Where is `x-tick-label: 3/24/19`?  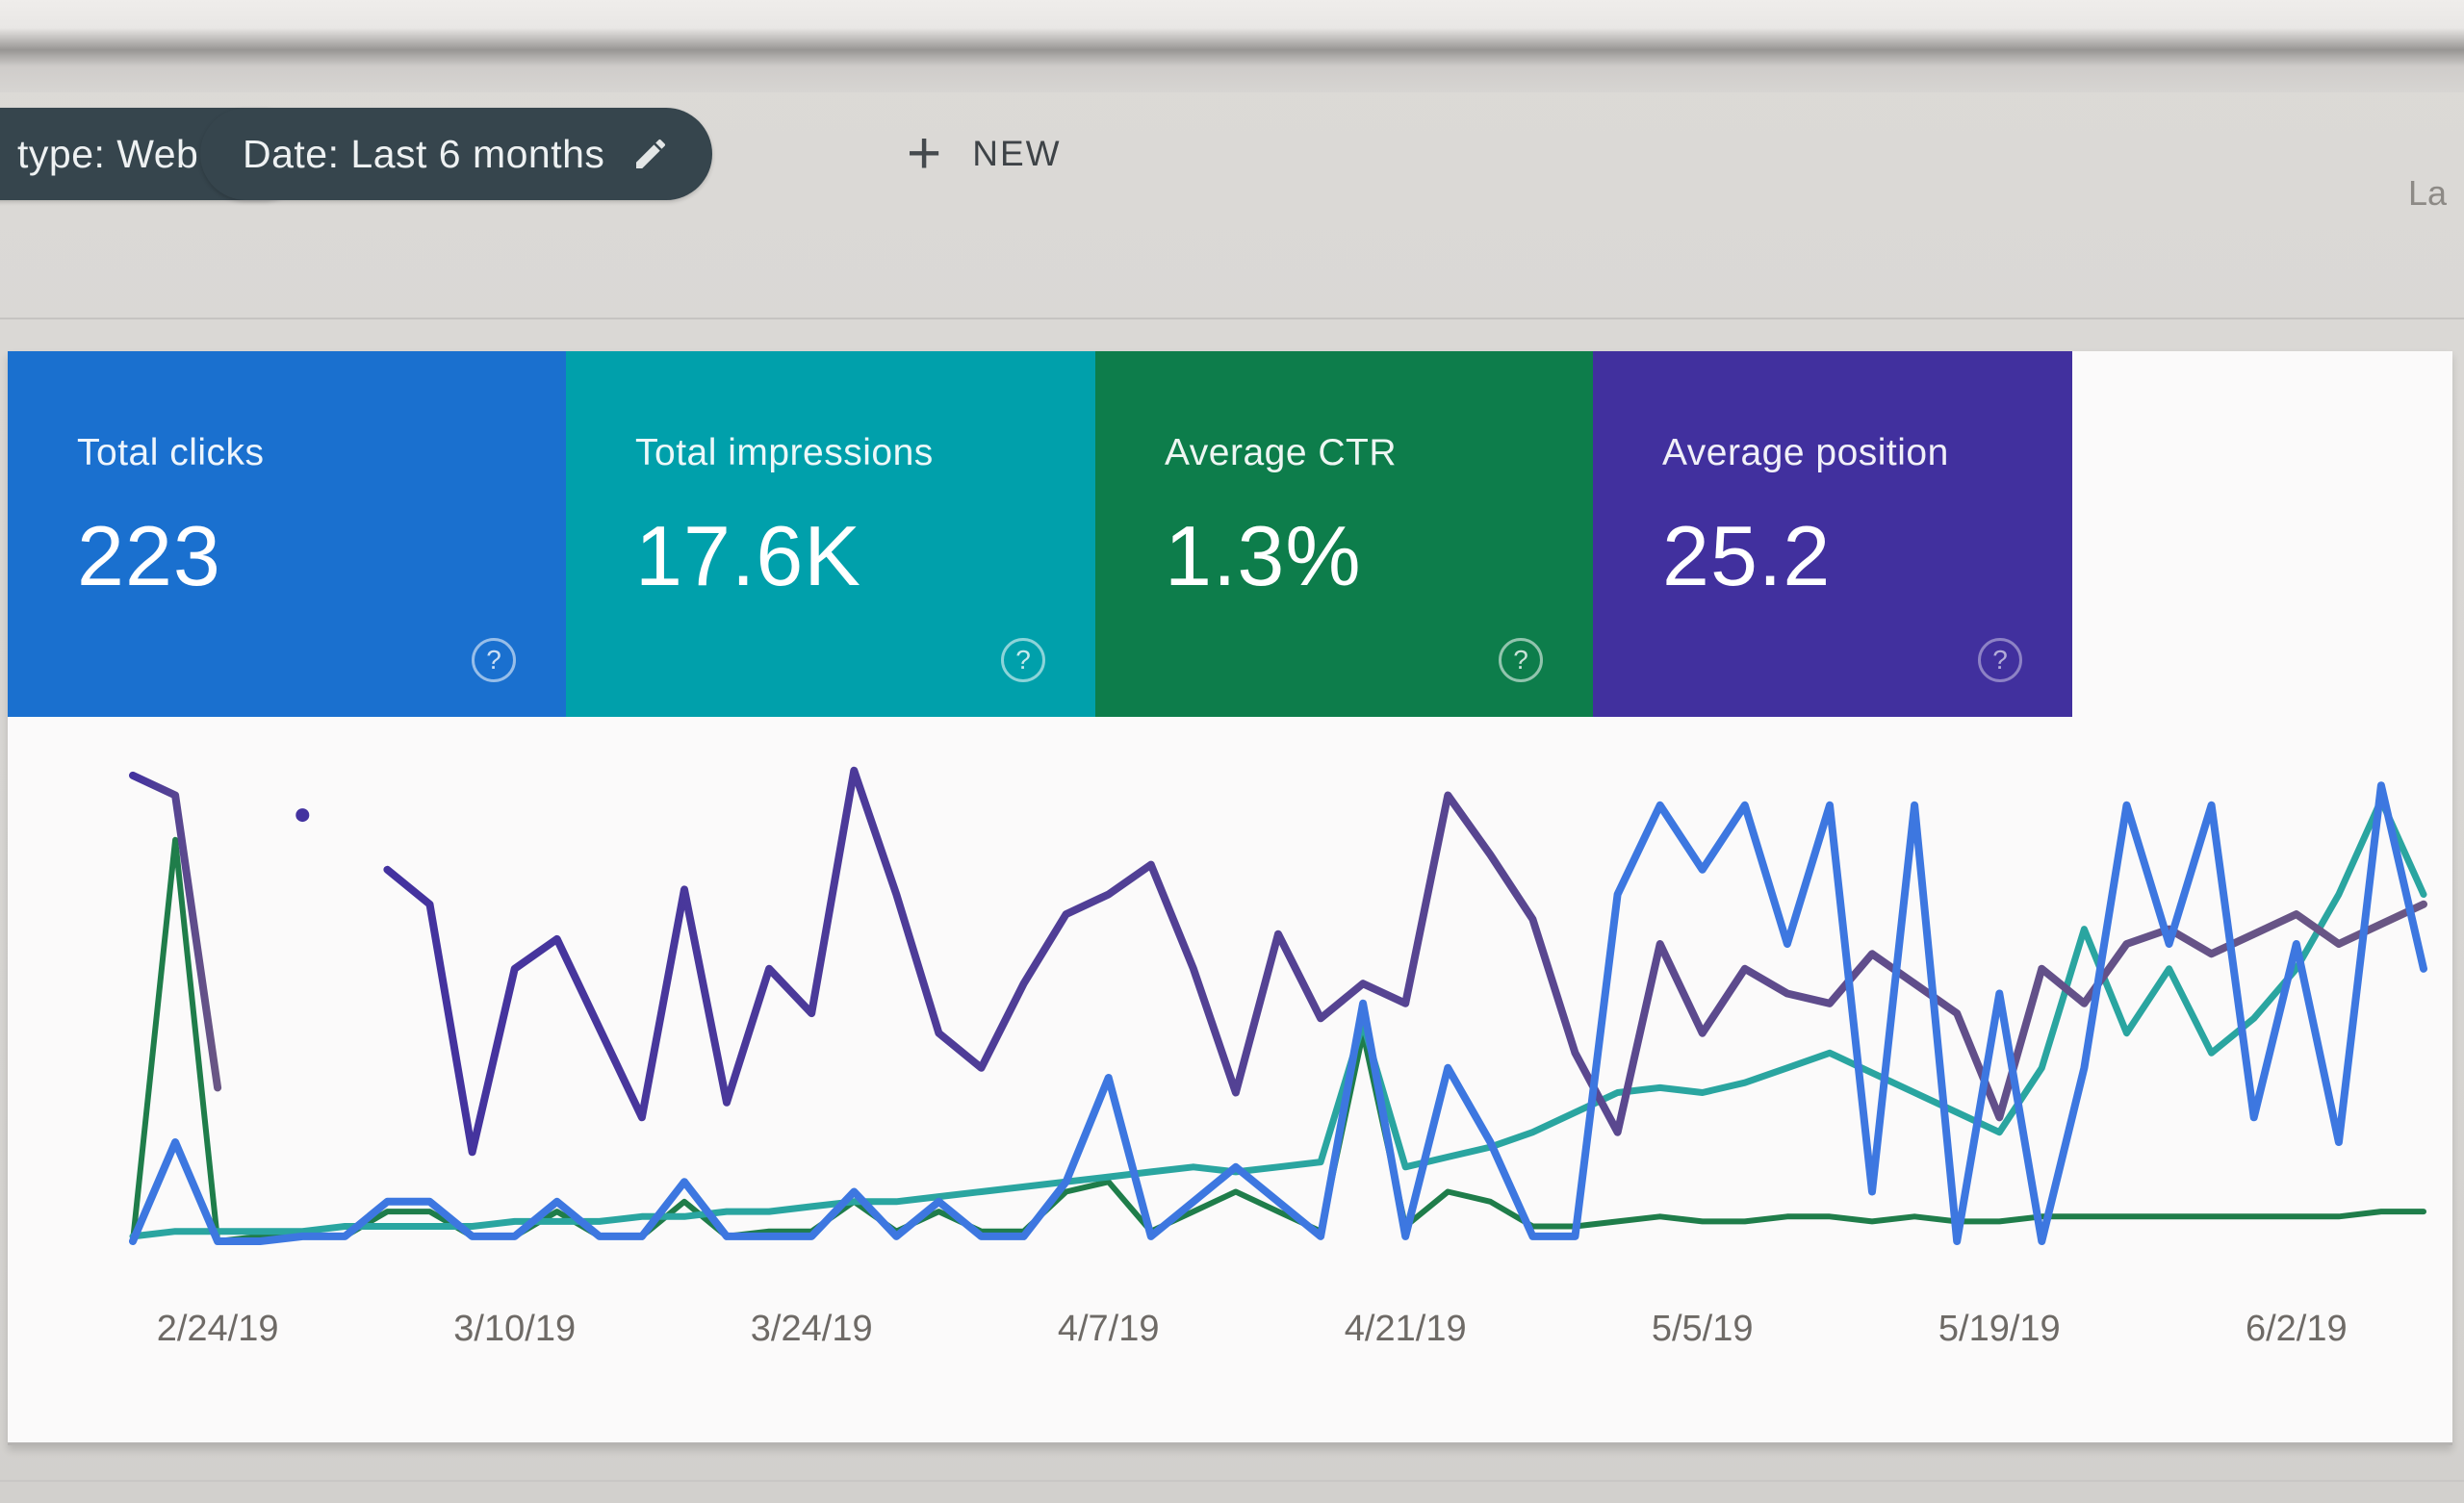
x-tick-label: 3/24/19 is located at coordinates (812, 1329).